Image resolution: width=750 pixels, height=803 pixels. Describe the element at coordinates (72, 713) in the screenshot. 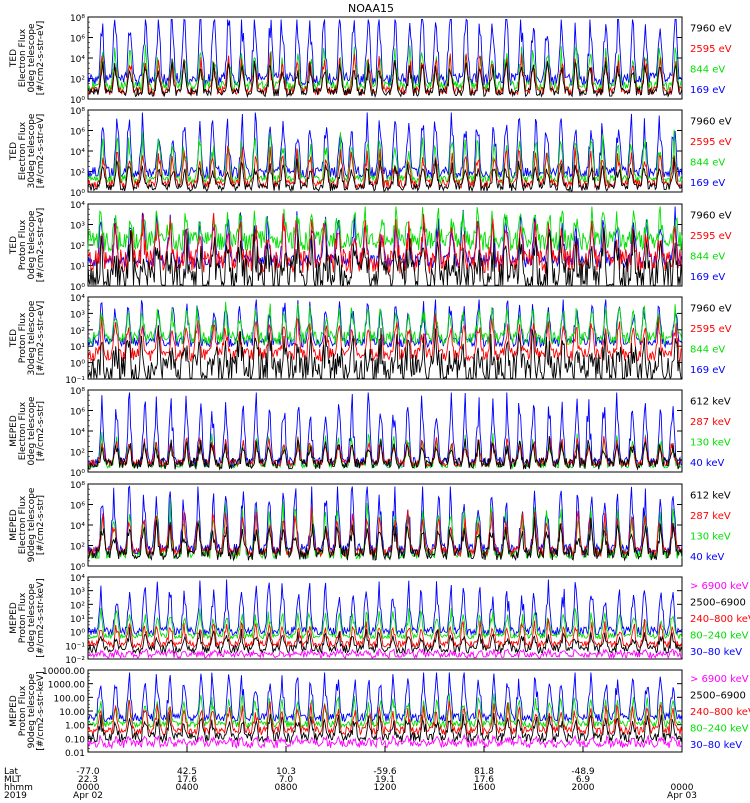

I see `y-tick-label: 10.00` at that location.